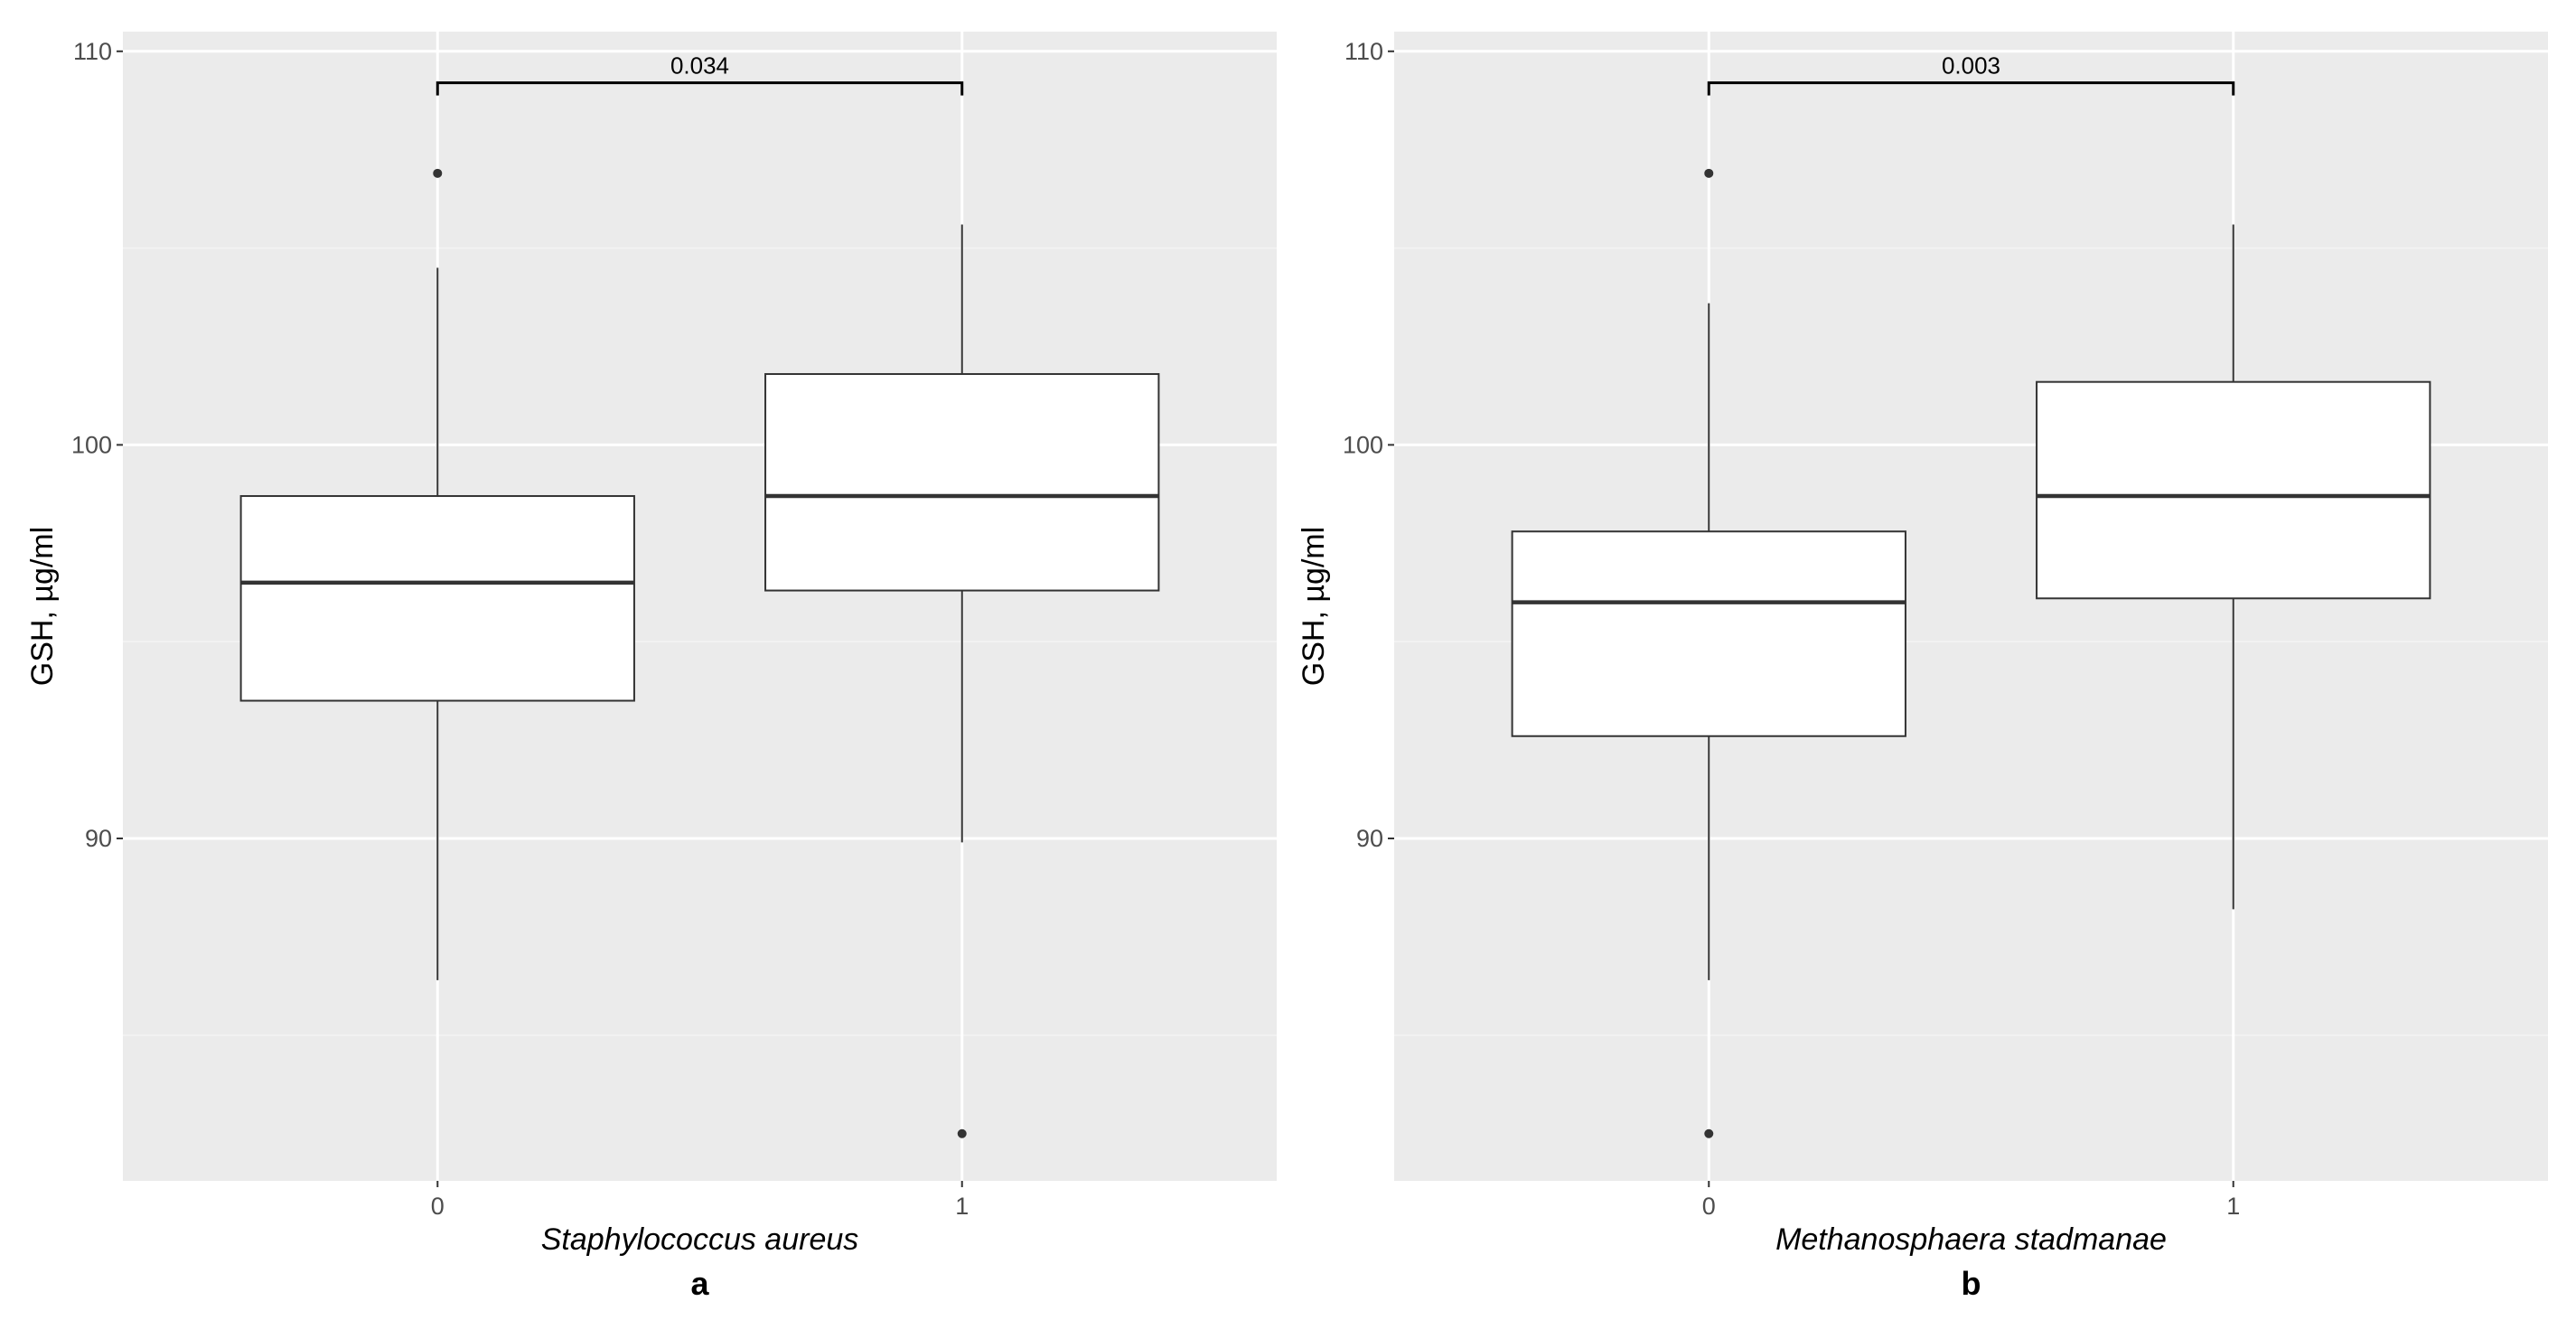 The width and height of the screenshot is (2576, 1320). Describe the element at coordinates (700, 1239) in the screenshot. I see `x-axis-title: Staphylococcus aureus` at that location.